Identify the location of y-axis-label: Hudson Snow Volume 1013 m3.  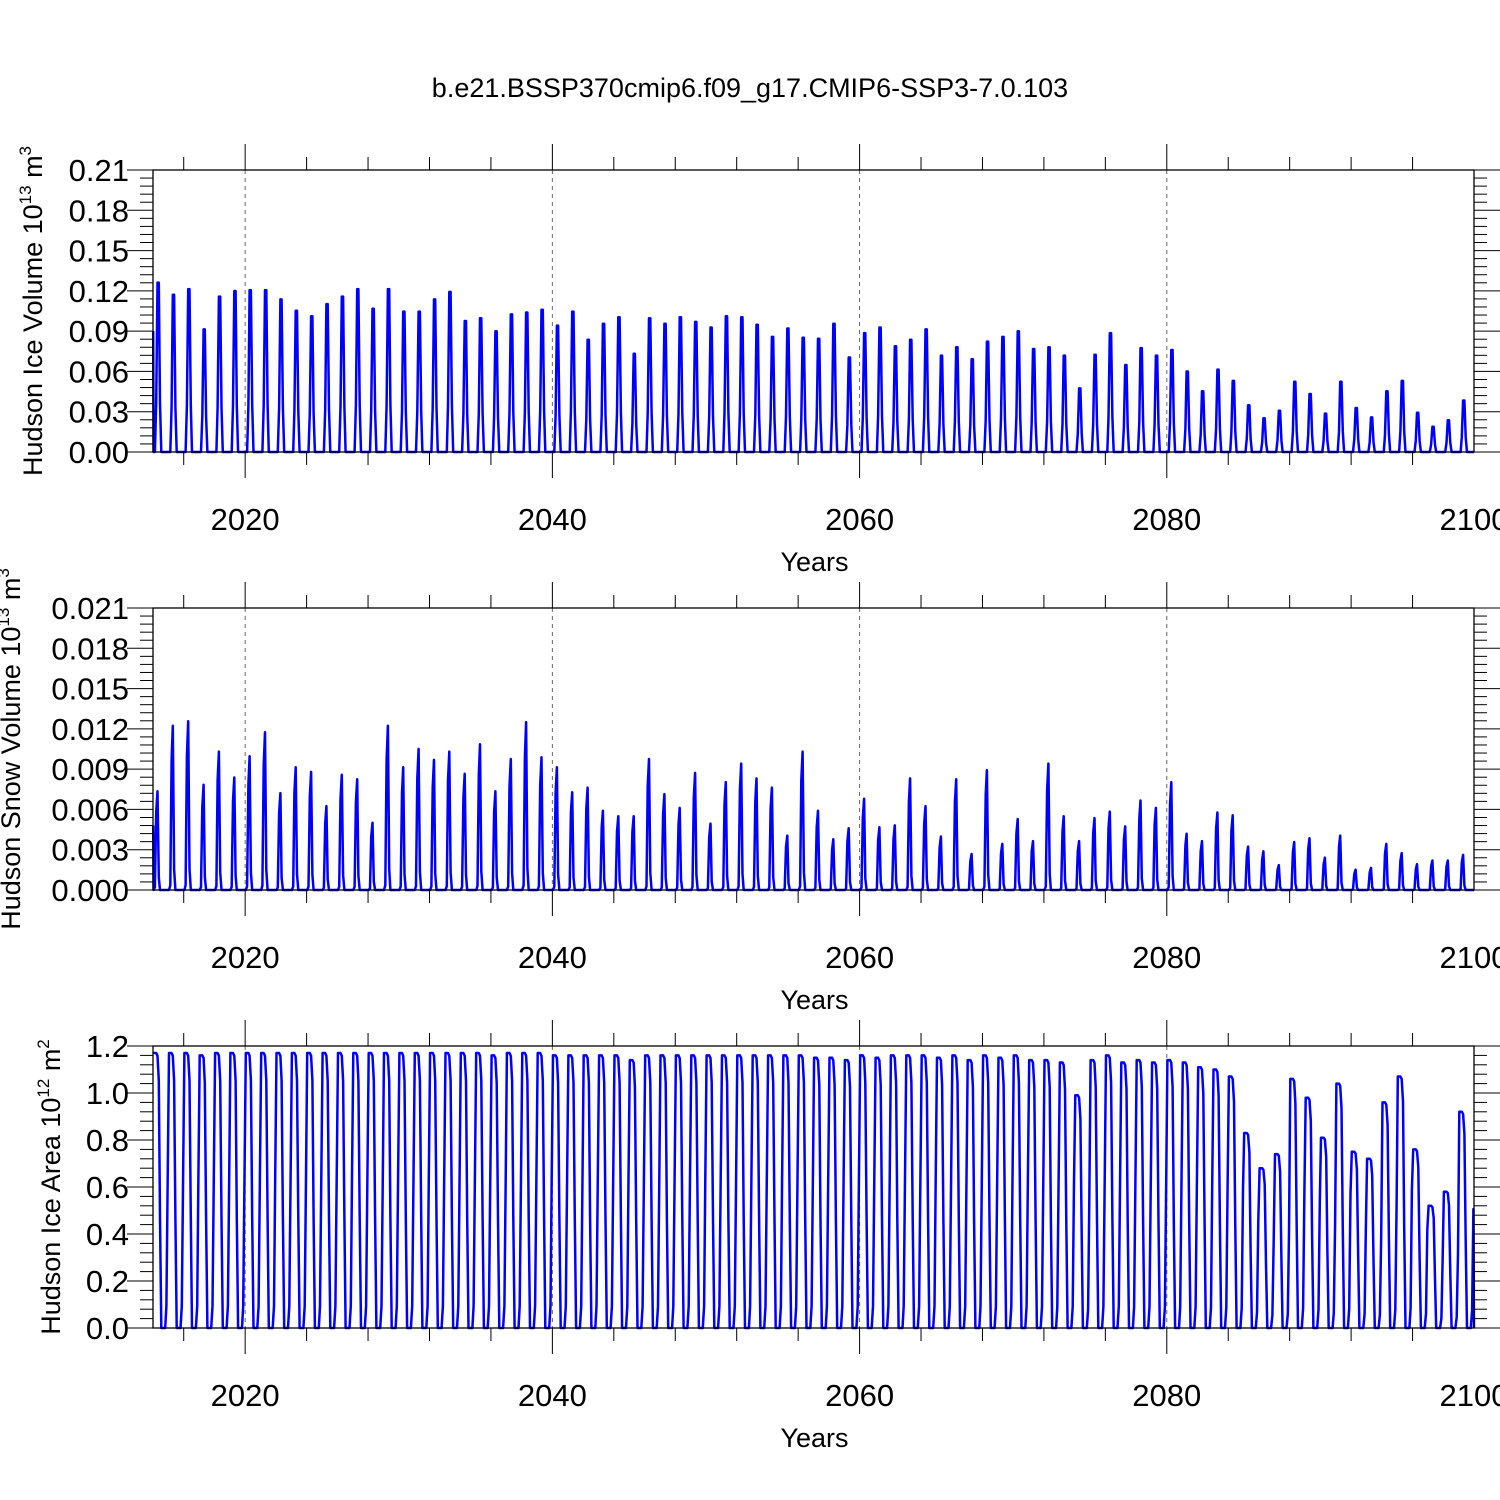
(13, 749).